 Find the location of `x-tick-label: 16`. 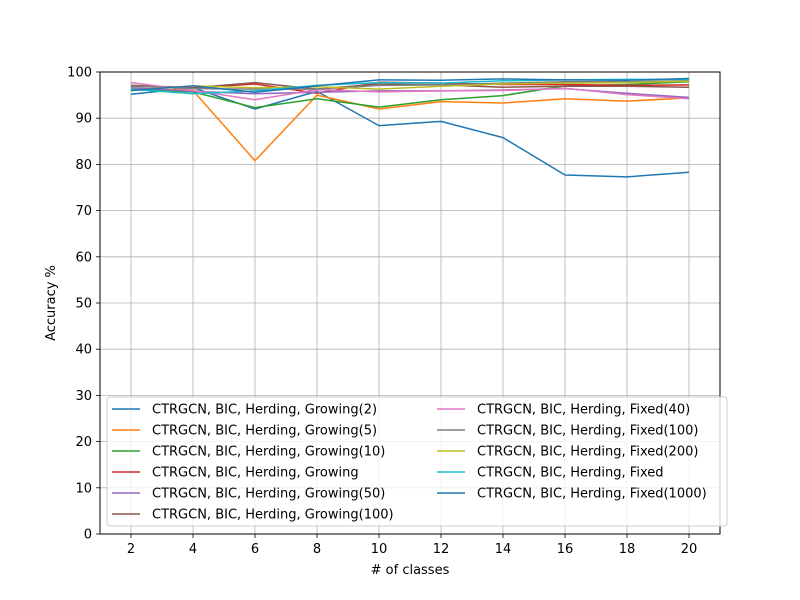

x-tick-label: 16 is located at coordinates (565, 549).